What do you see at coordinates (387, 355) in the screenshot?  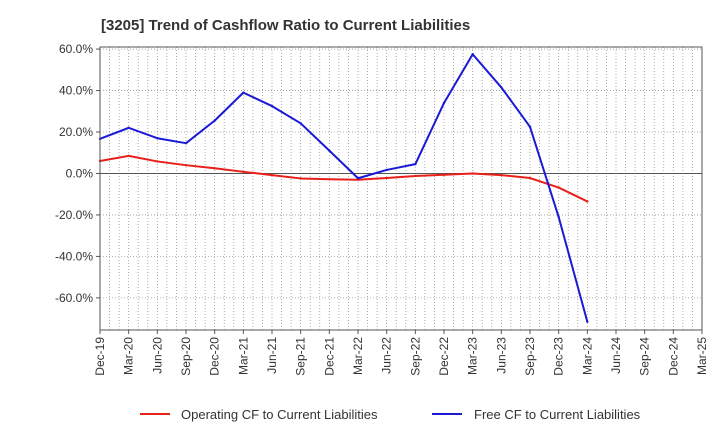 I see `x-tick-label: Jun-22` at bounding box center [387, 355].